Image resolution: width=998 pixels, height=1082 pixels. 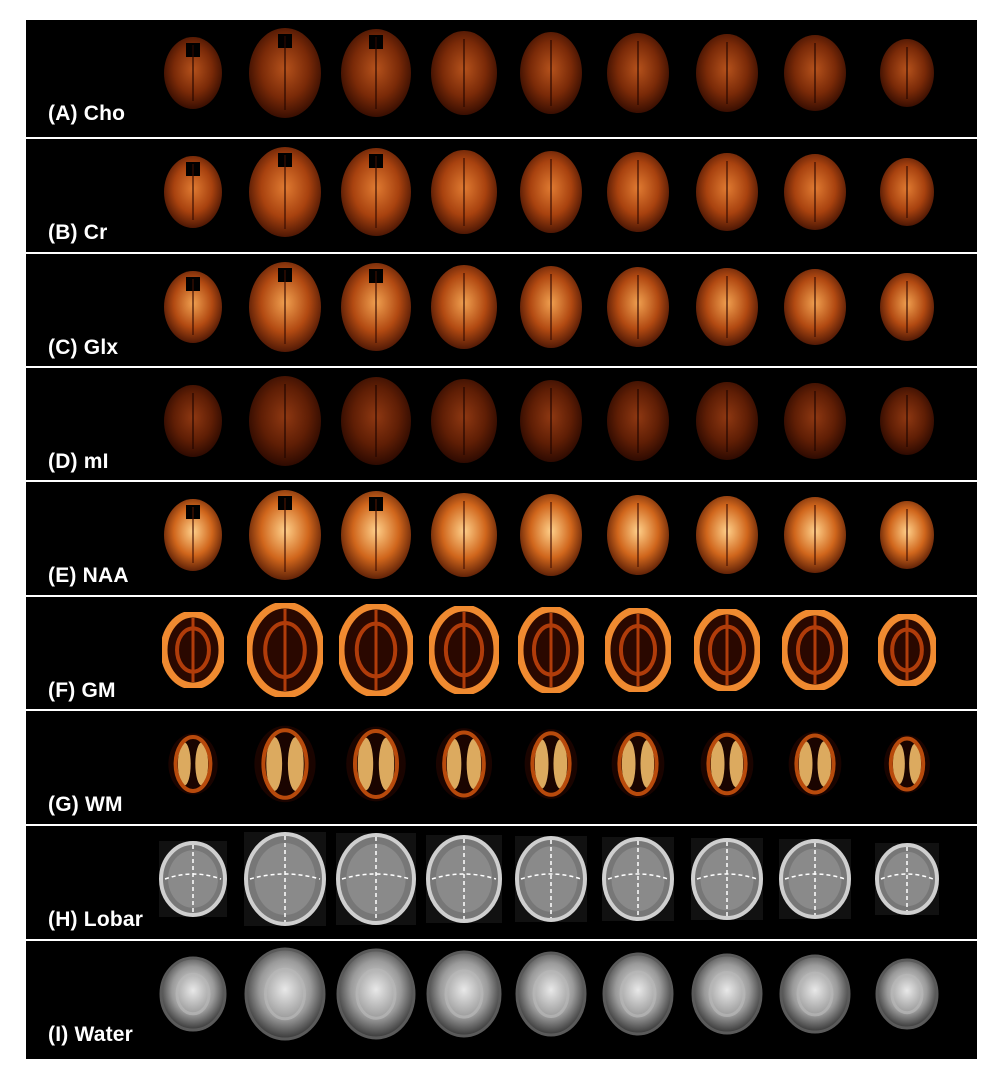 What do you see at coordinates (87, 113) in the screenshot?
I see `row-label-cho: (A) Cho` at bounding box center [87, 113].